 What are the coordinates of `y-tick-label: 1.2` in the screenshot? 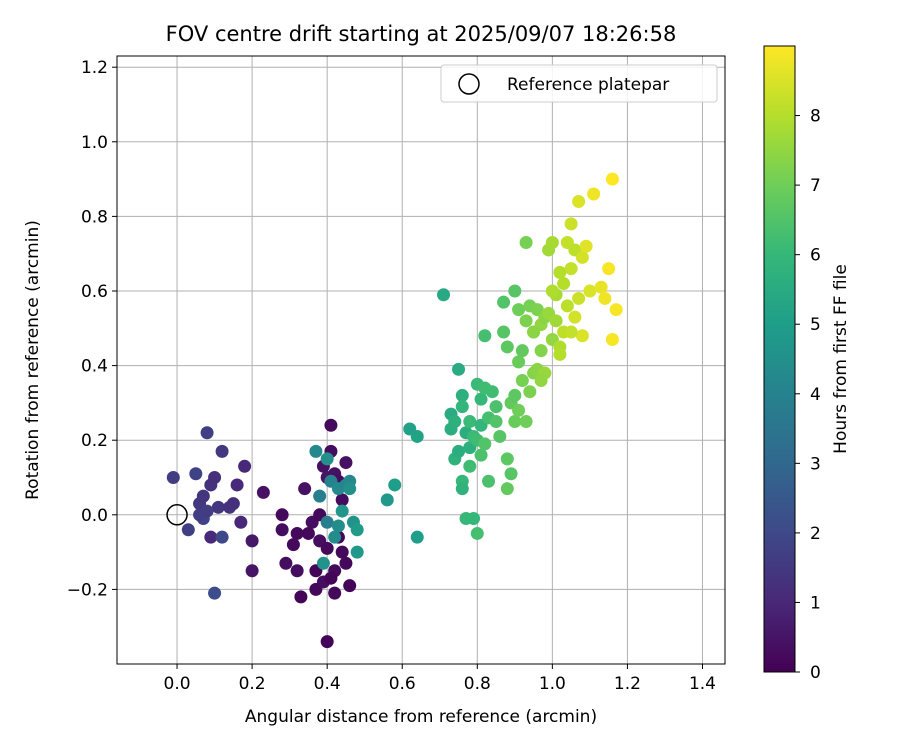 It's located at (94, 68).